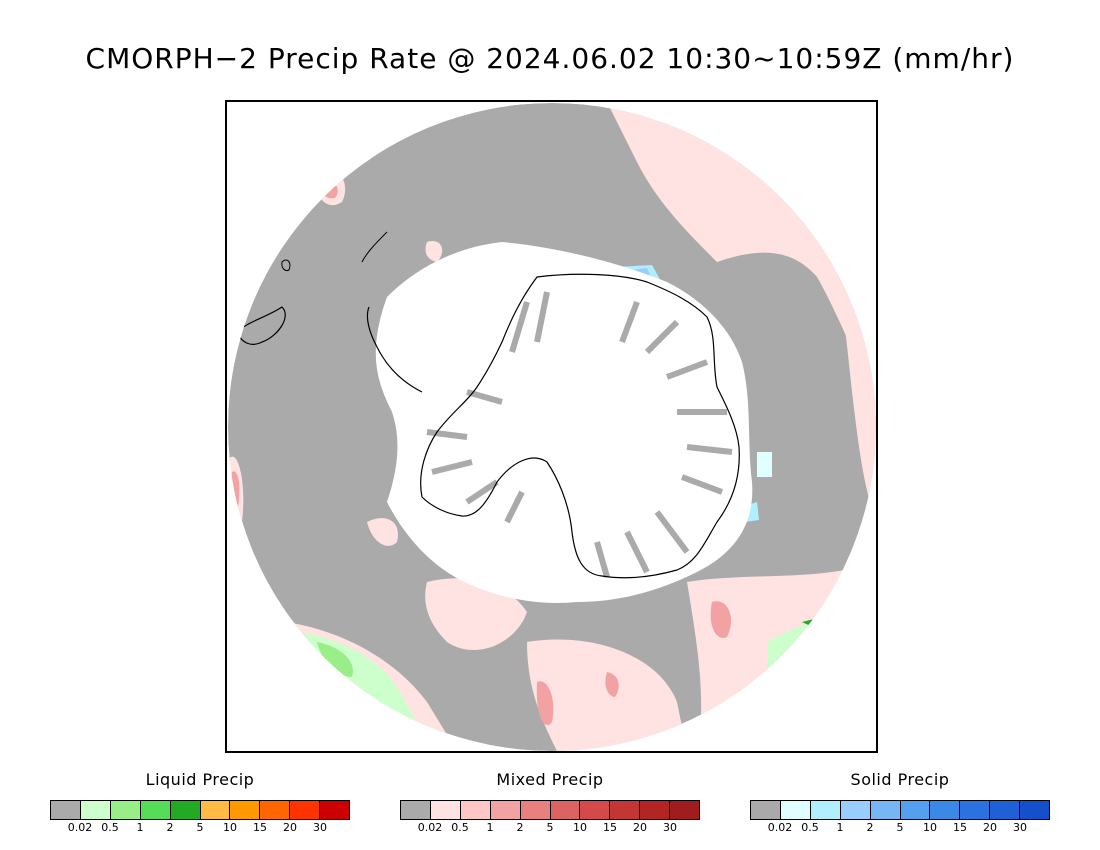 The width and height of the screenshot is (1100, 850). Describe the element at coordinates (200, 779) in the screenshot. I see `legend-title: Liquid Precip` at that location.